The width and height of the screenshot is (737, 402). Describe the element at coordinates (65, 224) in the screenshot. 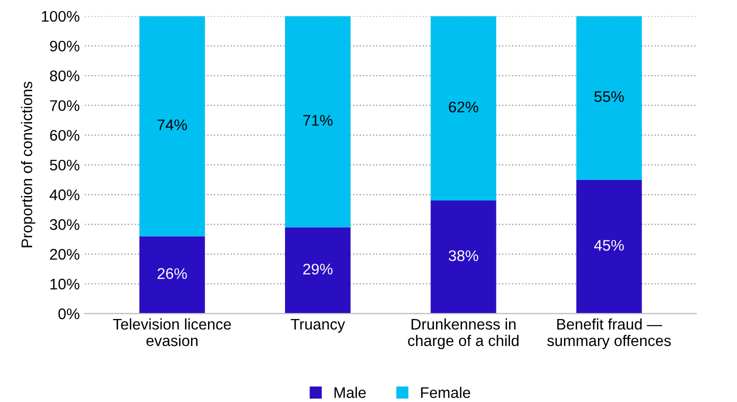

I see `y-tick-label: 30%` at that location.